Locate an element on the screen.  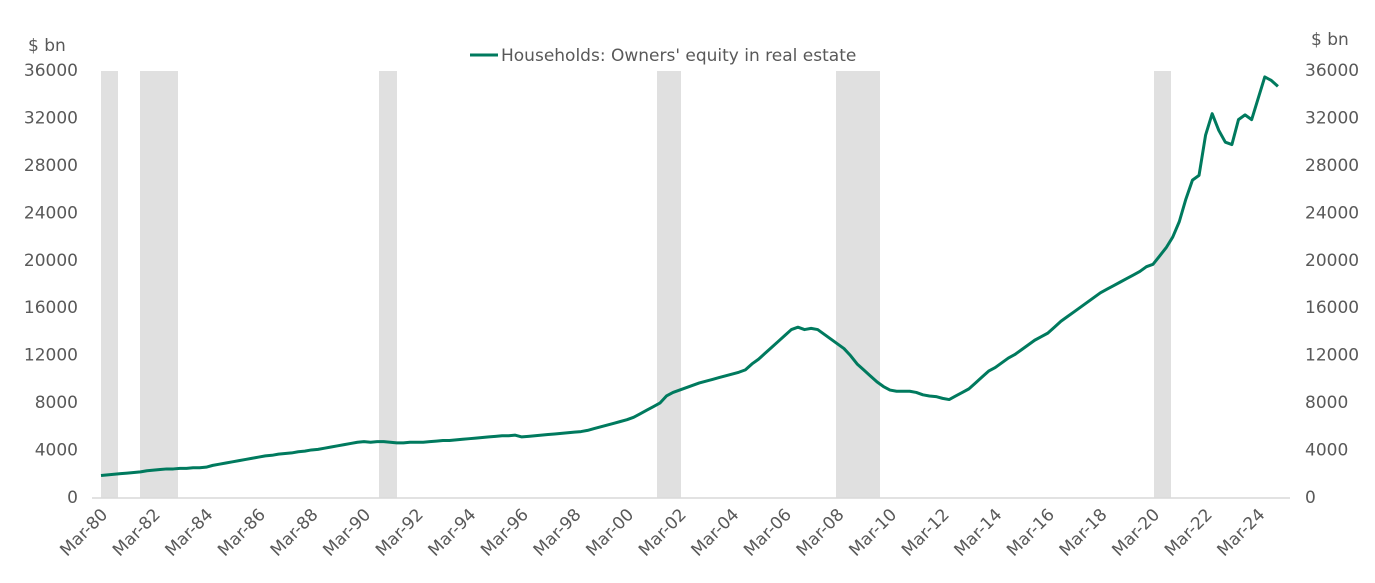
x-tick-label: Mar-84 is located at coordinates (190, 533).